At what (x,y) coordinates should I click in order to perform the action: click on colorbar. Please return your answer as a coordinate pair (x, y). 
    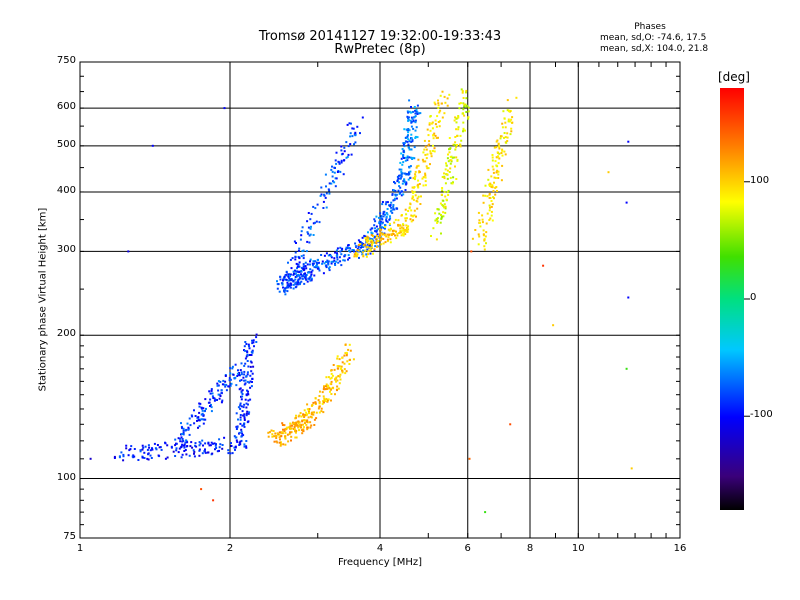
    Looking at the image, I should click on (732, 299).